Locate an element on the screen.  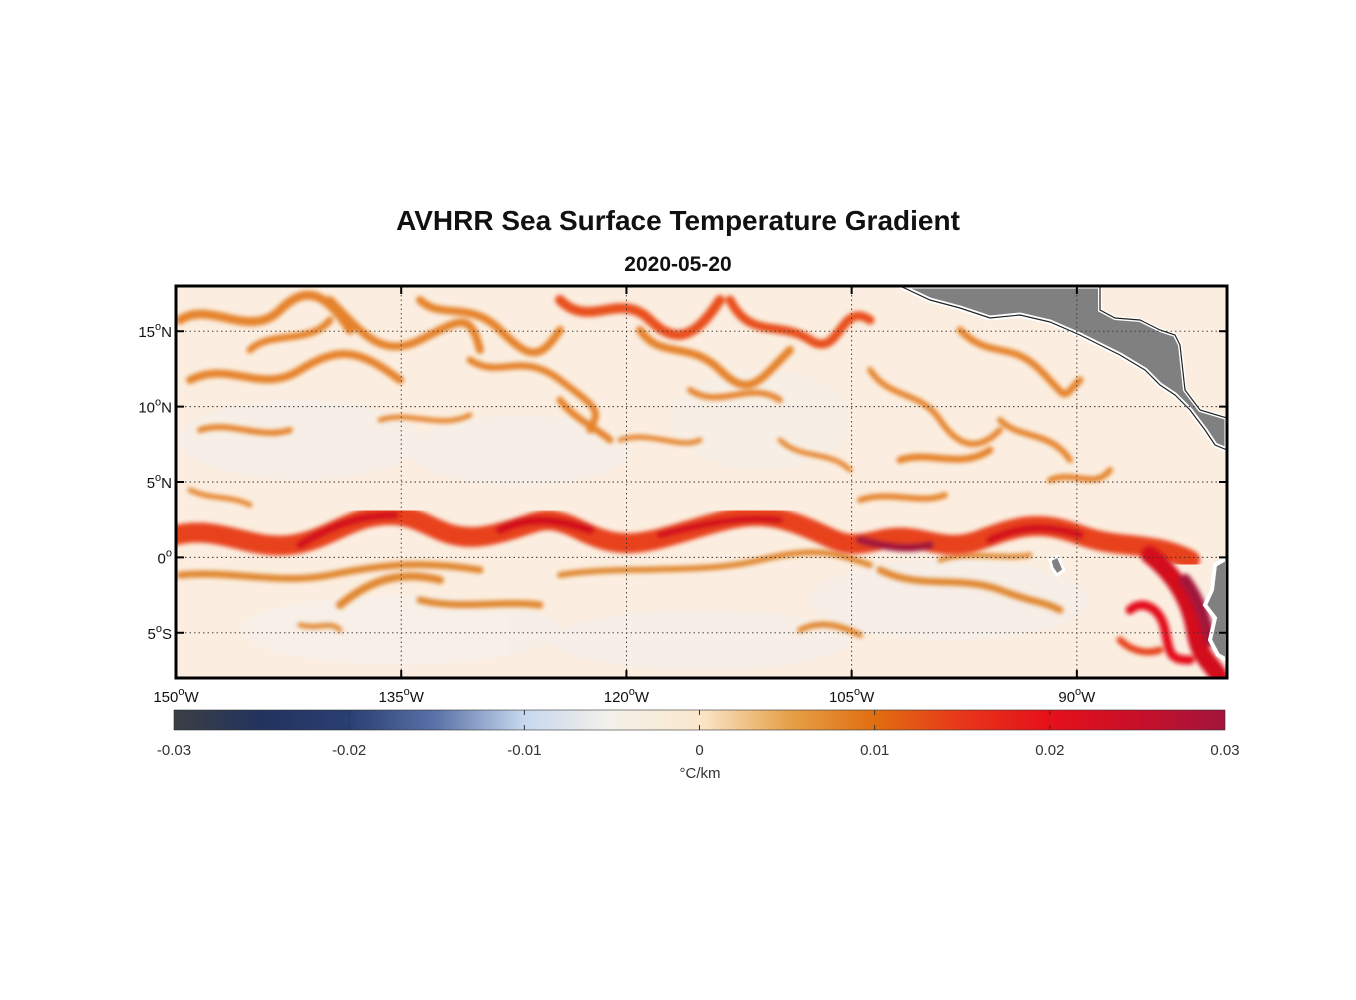
colorbar-tick-label: -0.02 is located at coordinates (349, 750).